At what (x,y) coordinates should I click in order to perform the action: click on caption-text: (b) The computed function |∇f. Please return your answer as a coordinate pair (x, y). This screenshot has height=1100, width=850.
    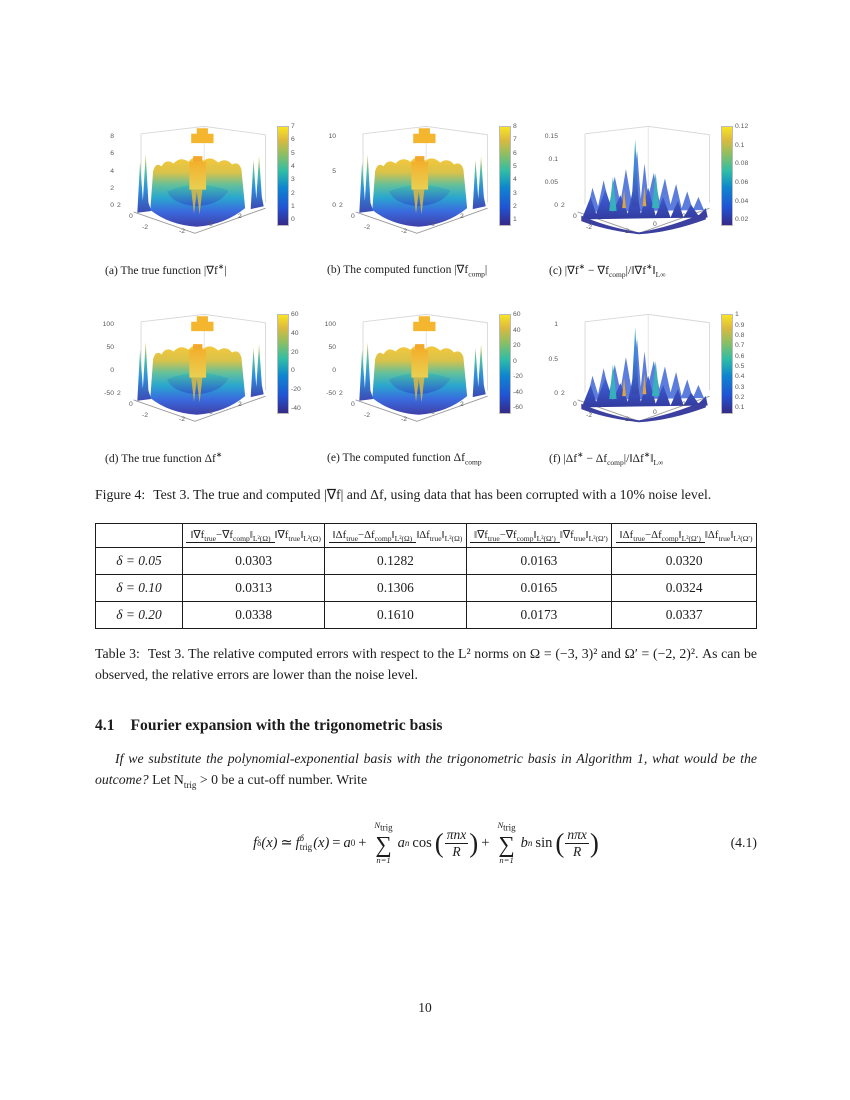
    Looking at the image, I should click on (398, 269).